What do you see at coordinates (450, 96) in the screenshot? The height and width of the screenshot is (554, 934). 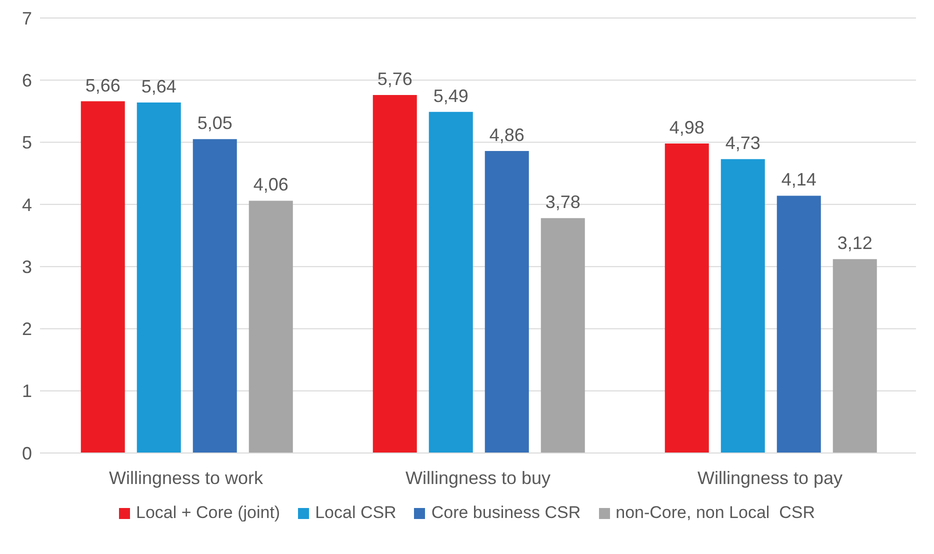 I see `data-label: 5,49` at bounding box center [450, 96].